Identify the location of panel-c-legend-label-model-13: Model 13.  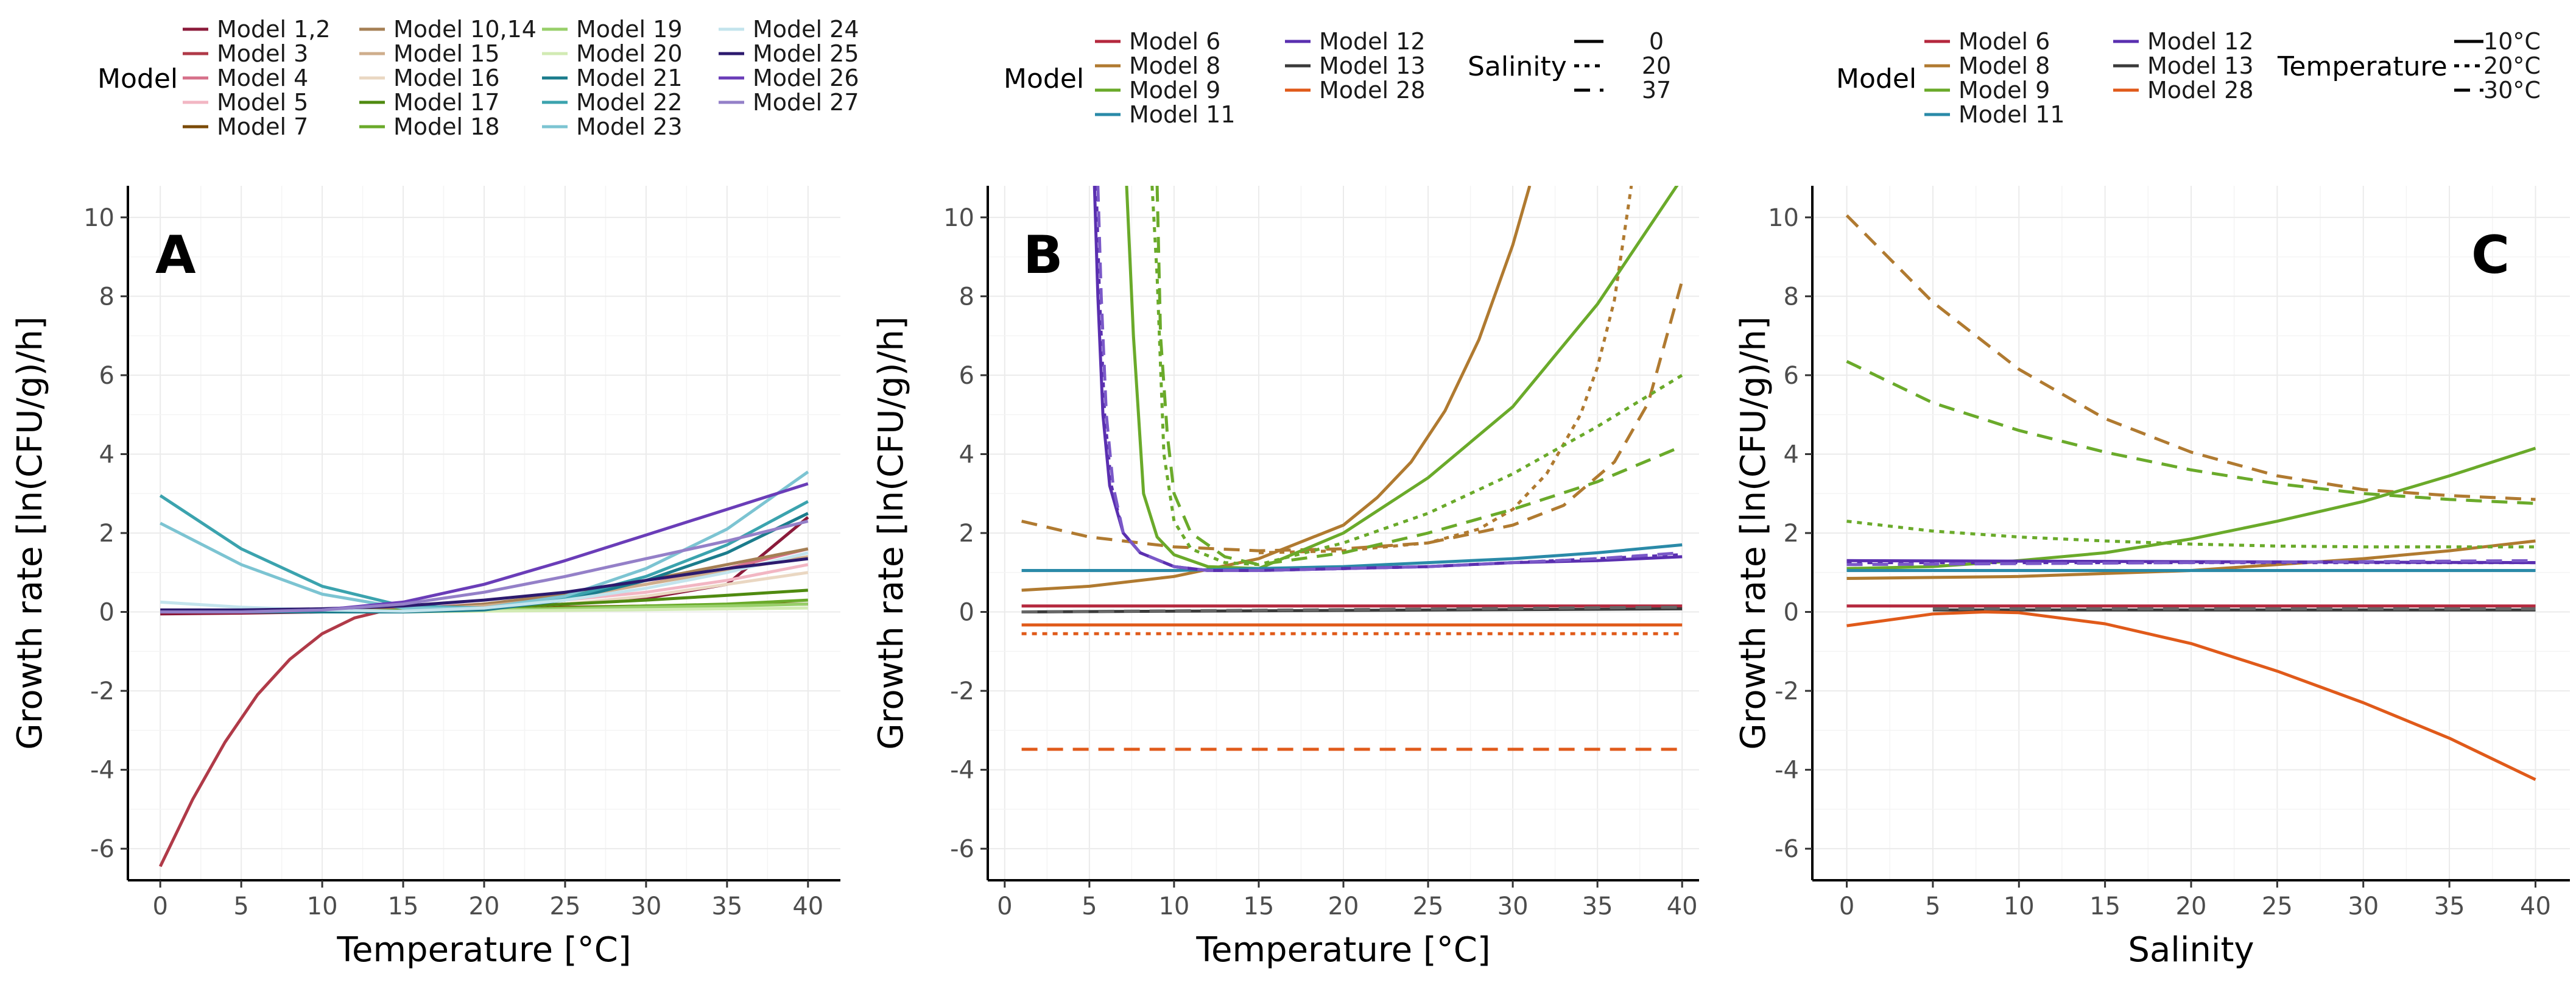
(2200, 66).